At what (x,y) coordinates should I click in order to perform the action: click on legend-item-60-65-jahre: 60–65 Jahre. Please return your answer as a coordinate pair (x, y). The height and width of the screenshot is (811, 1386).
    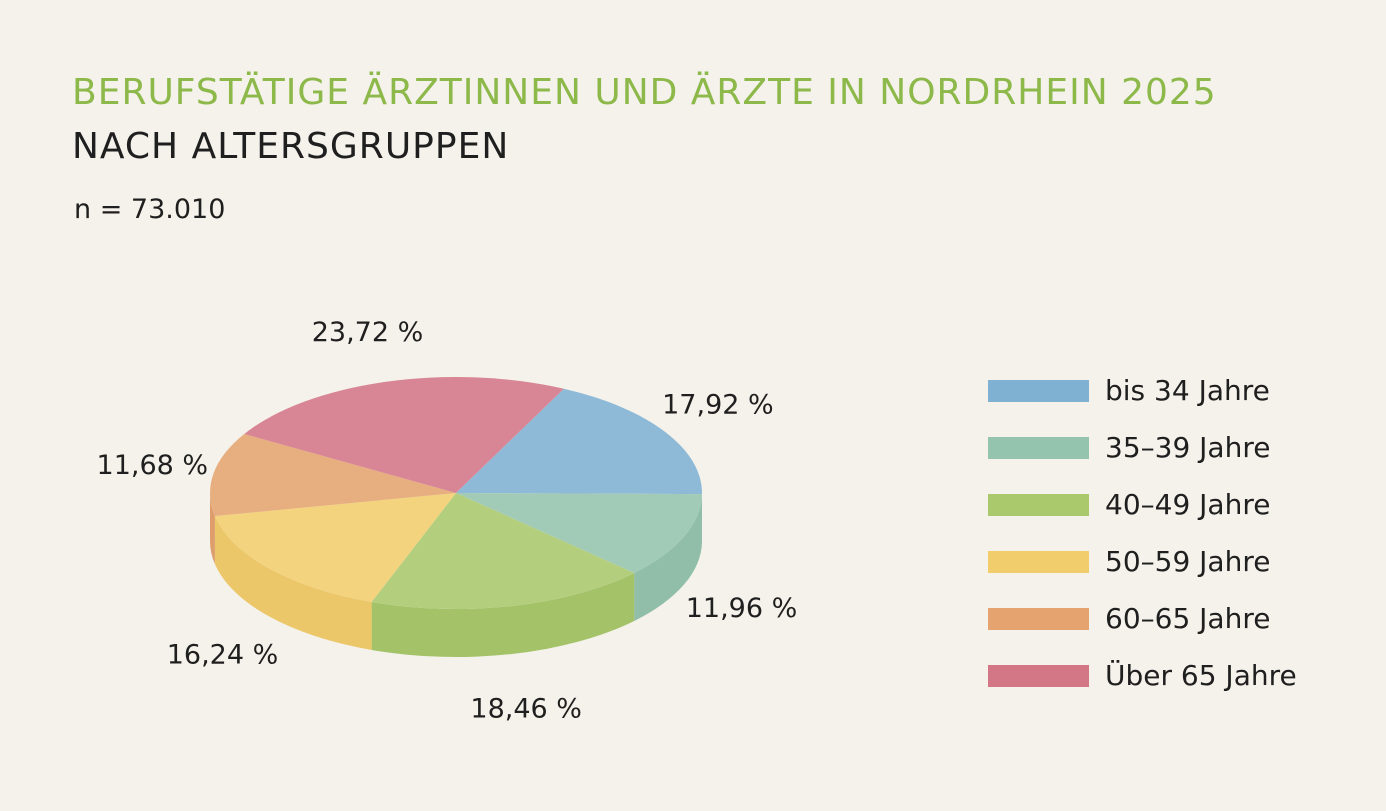
    Looking at the image, I should click on (1142, 618).